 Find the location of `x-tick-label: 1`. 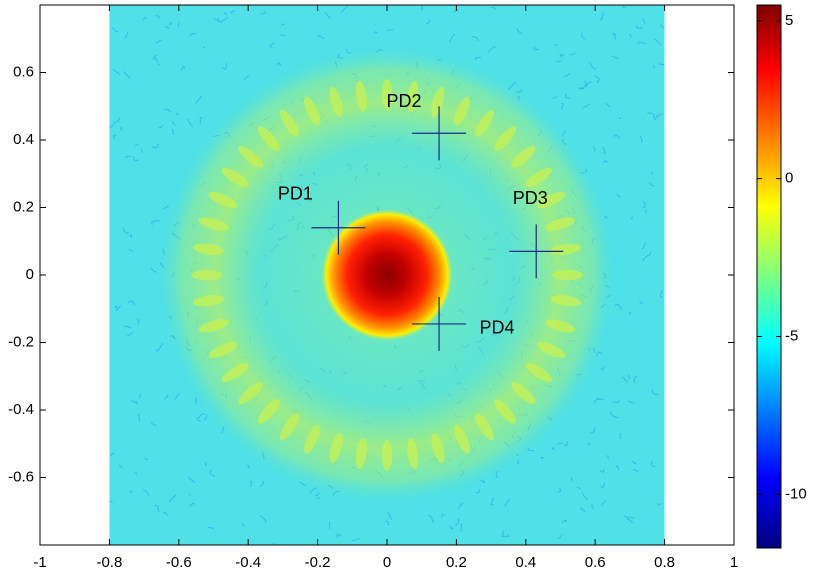

x-tick-label: 1 is located at coordinates (734, 562).